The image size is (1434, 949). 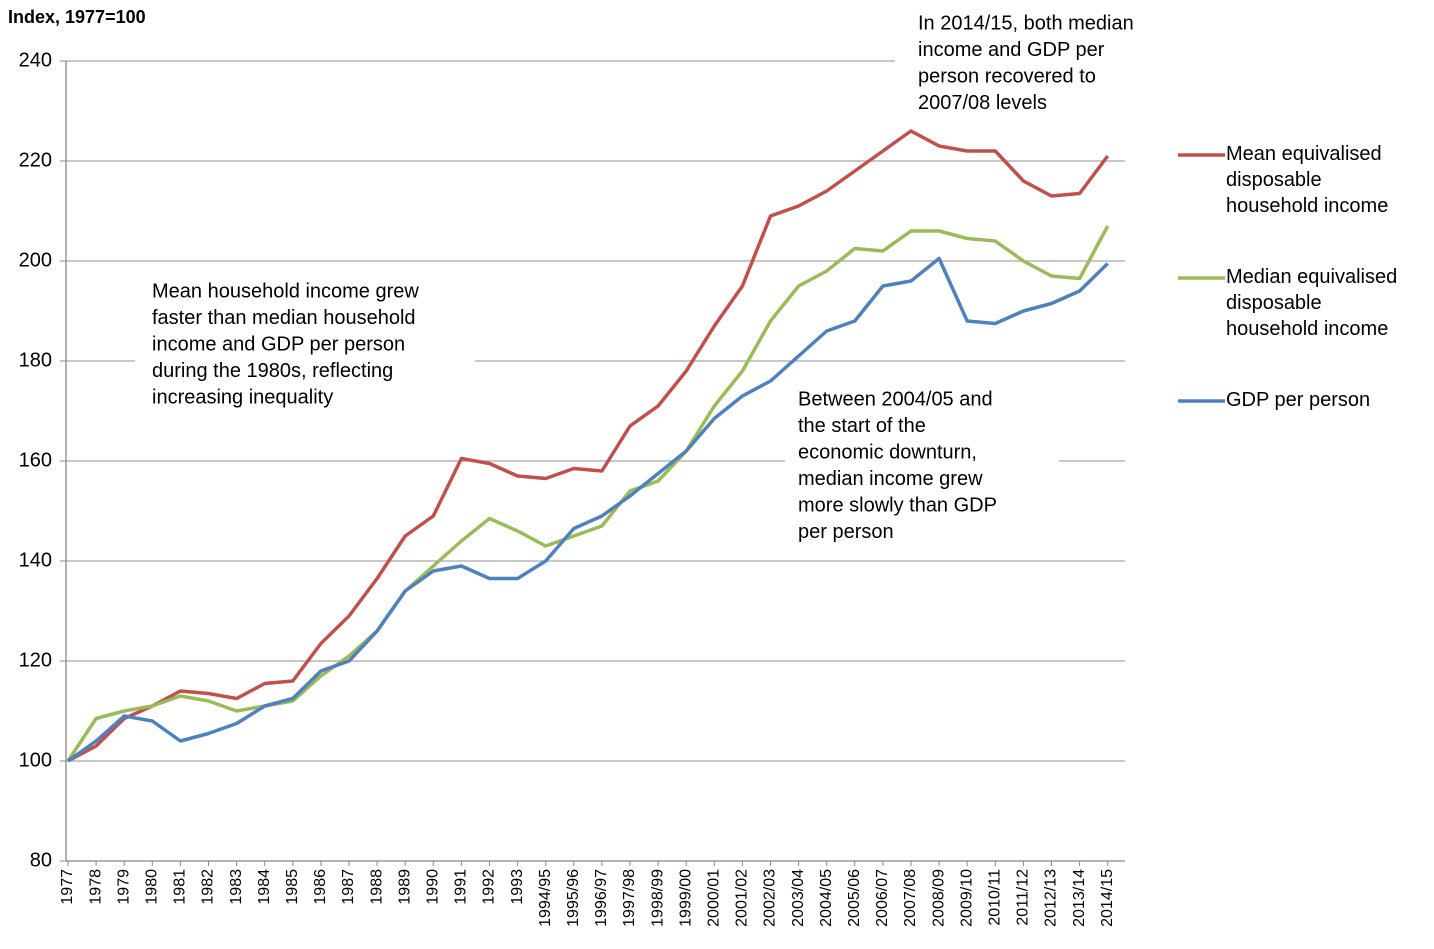 I want to click on x-tick-label: 2002/03, so click(x=770, y=898).